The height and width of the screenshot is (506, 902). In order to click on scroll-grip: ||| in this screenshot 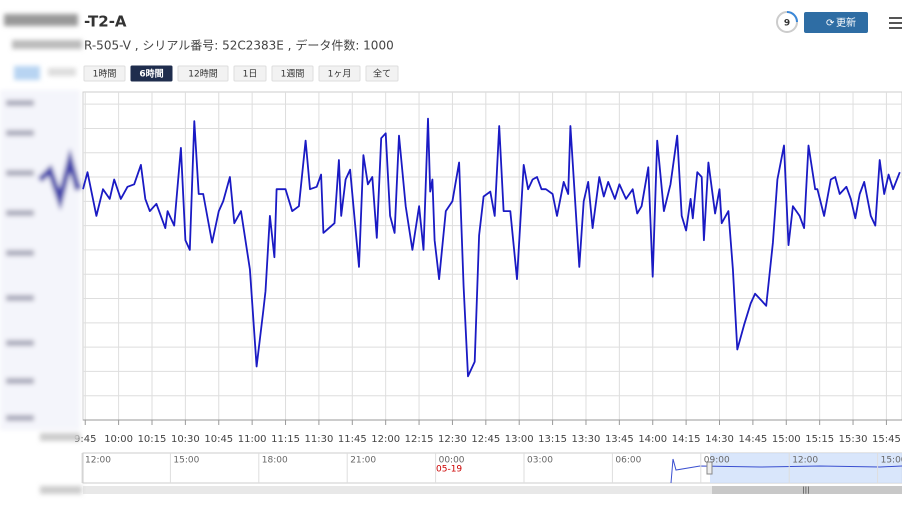, I will do `click(805, 490)`.